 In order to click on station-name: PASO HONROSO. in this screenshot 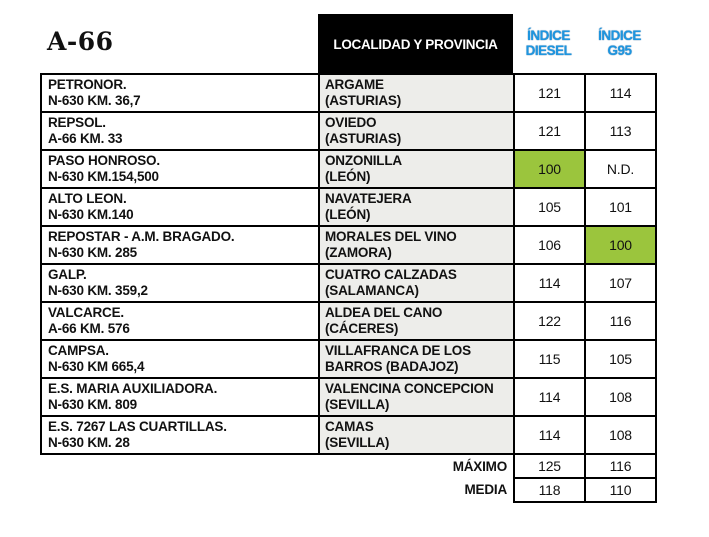, I will do `click(104, 160)`.